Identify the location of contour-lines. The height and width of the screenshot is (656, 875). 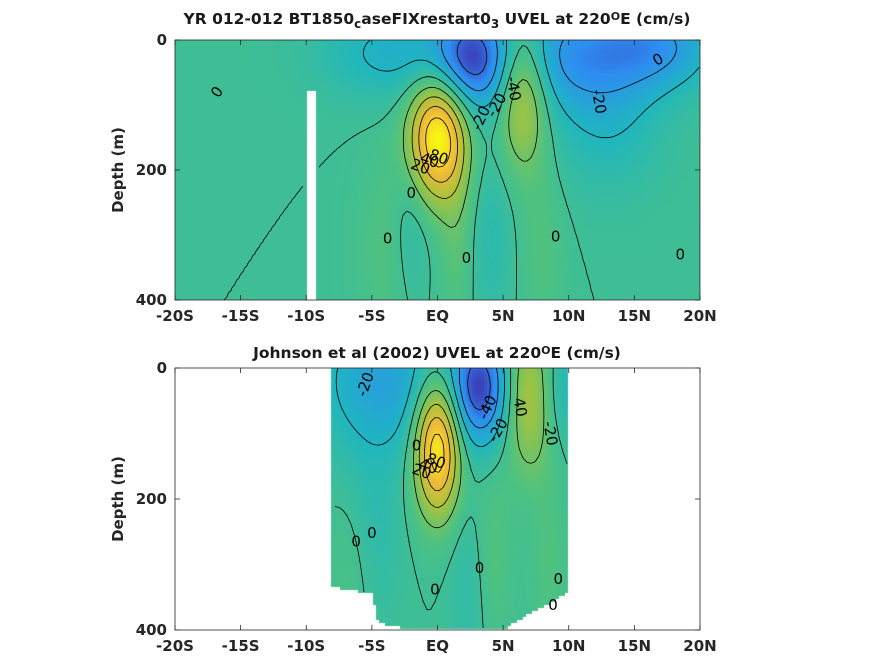
(451, 498).